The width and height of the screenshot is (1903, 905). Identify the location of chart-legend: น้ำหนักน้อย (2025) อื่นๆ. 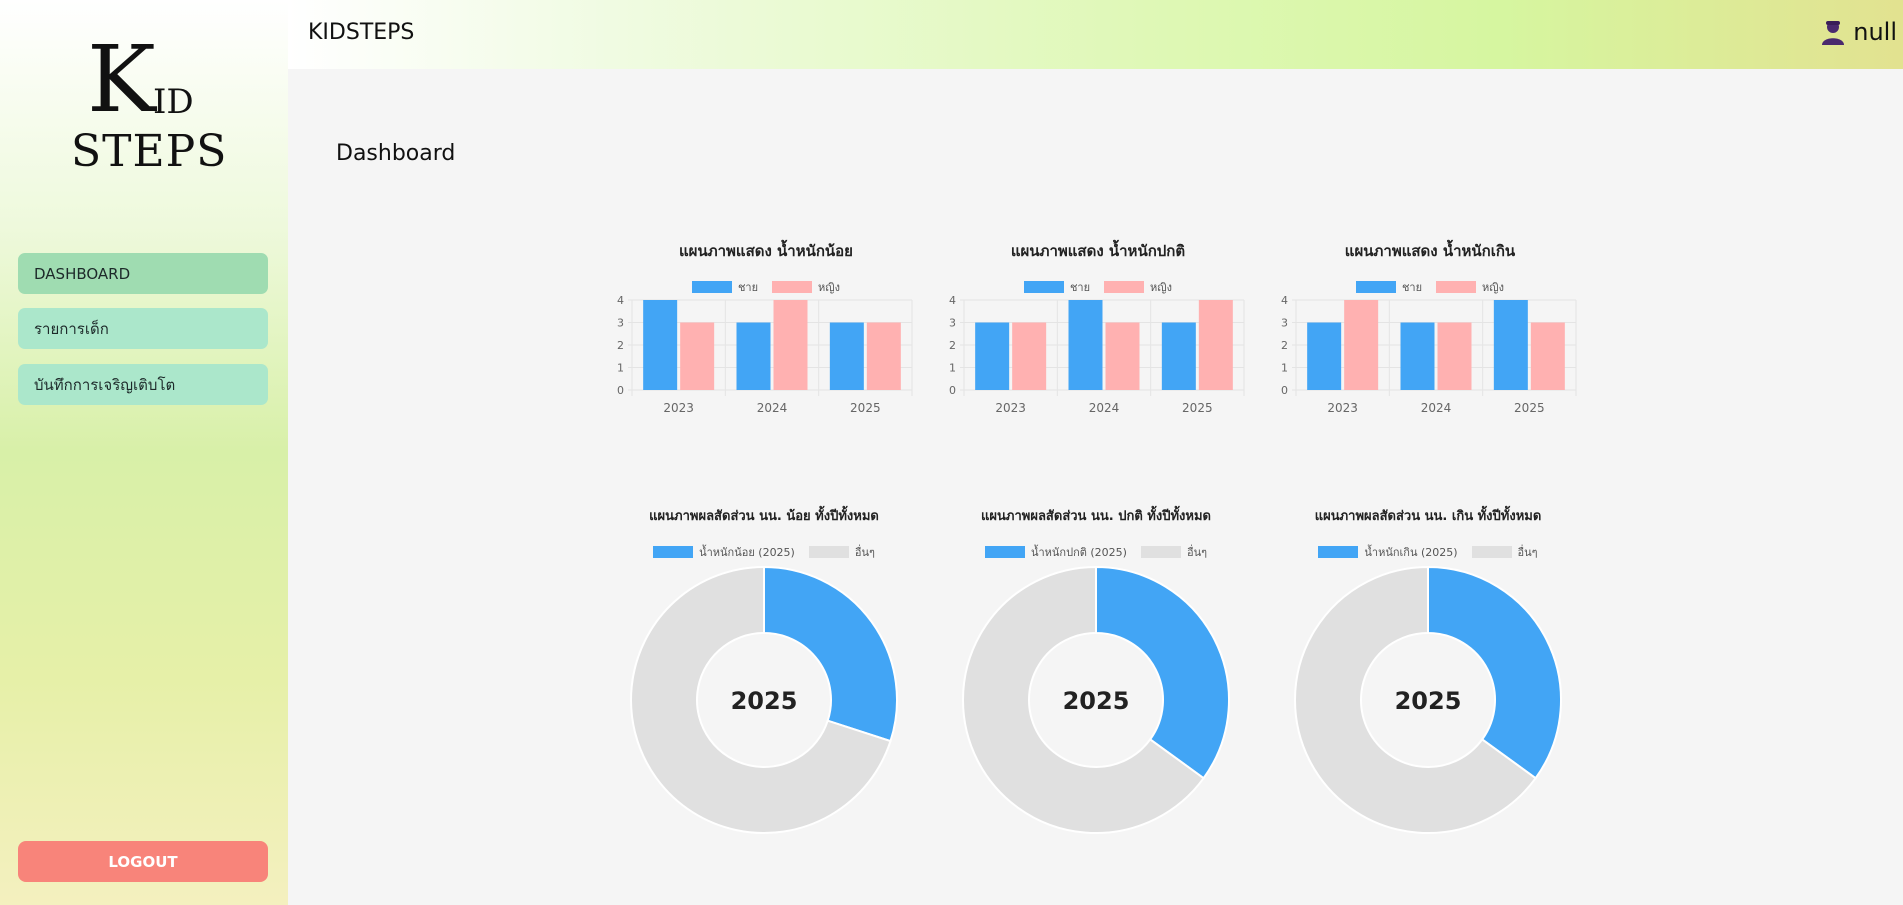
(764, 552).